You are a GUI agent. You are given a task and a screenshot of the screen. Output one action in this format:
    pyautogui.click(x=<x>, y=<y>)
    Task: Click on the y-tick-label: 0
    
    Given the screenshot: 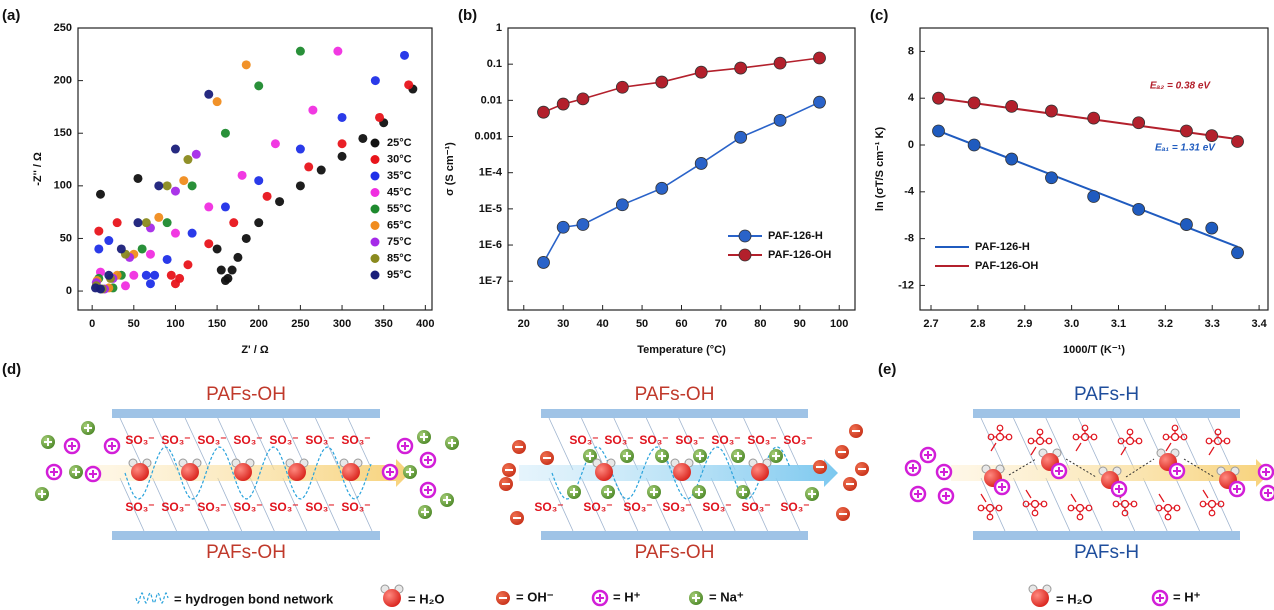 What is the action you would take?
    pyautogui.click(x=911, y=145)
    